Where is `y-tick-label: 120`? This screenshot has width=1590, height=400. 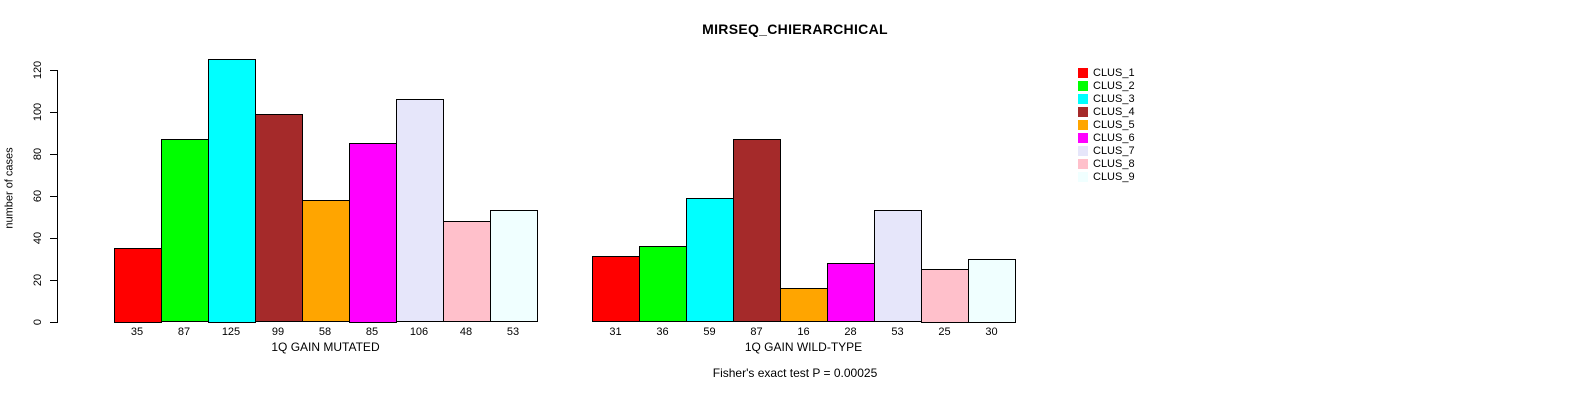 y-tick-label: 120 is located at coordinates (37, 69).